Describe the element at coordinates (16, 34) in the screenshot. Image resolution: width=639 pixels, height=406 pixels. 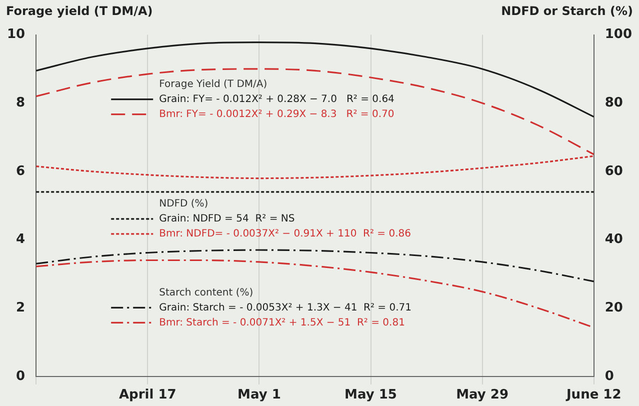
I see `y-tick-label: 10` at that location.